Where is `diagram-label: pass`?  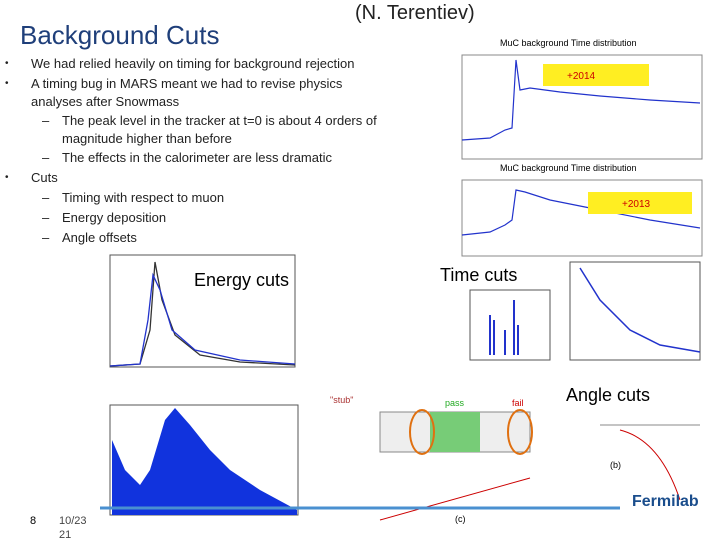 diagram-label: pass is located at coordinates (455, 403).